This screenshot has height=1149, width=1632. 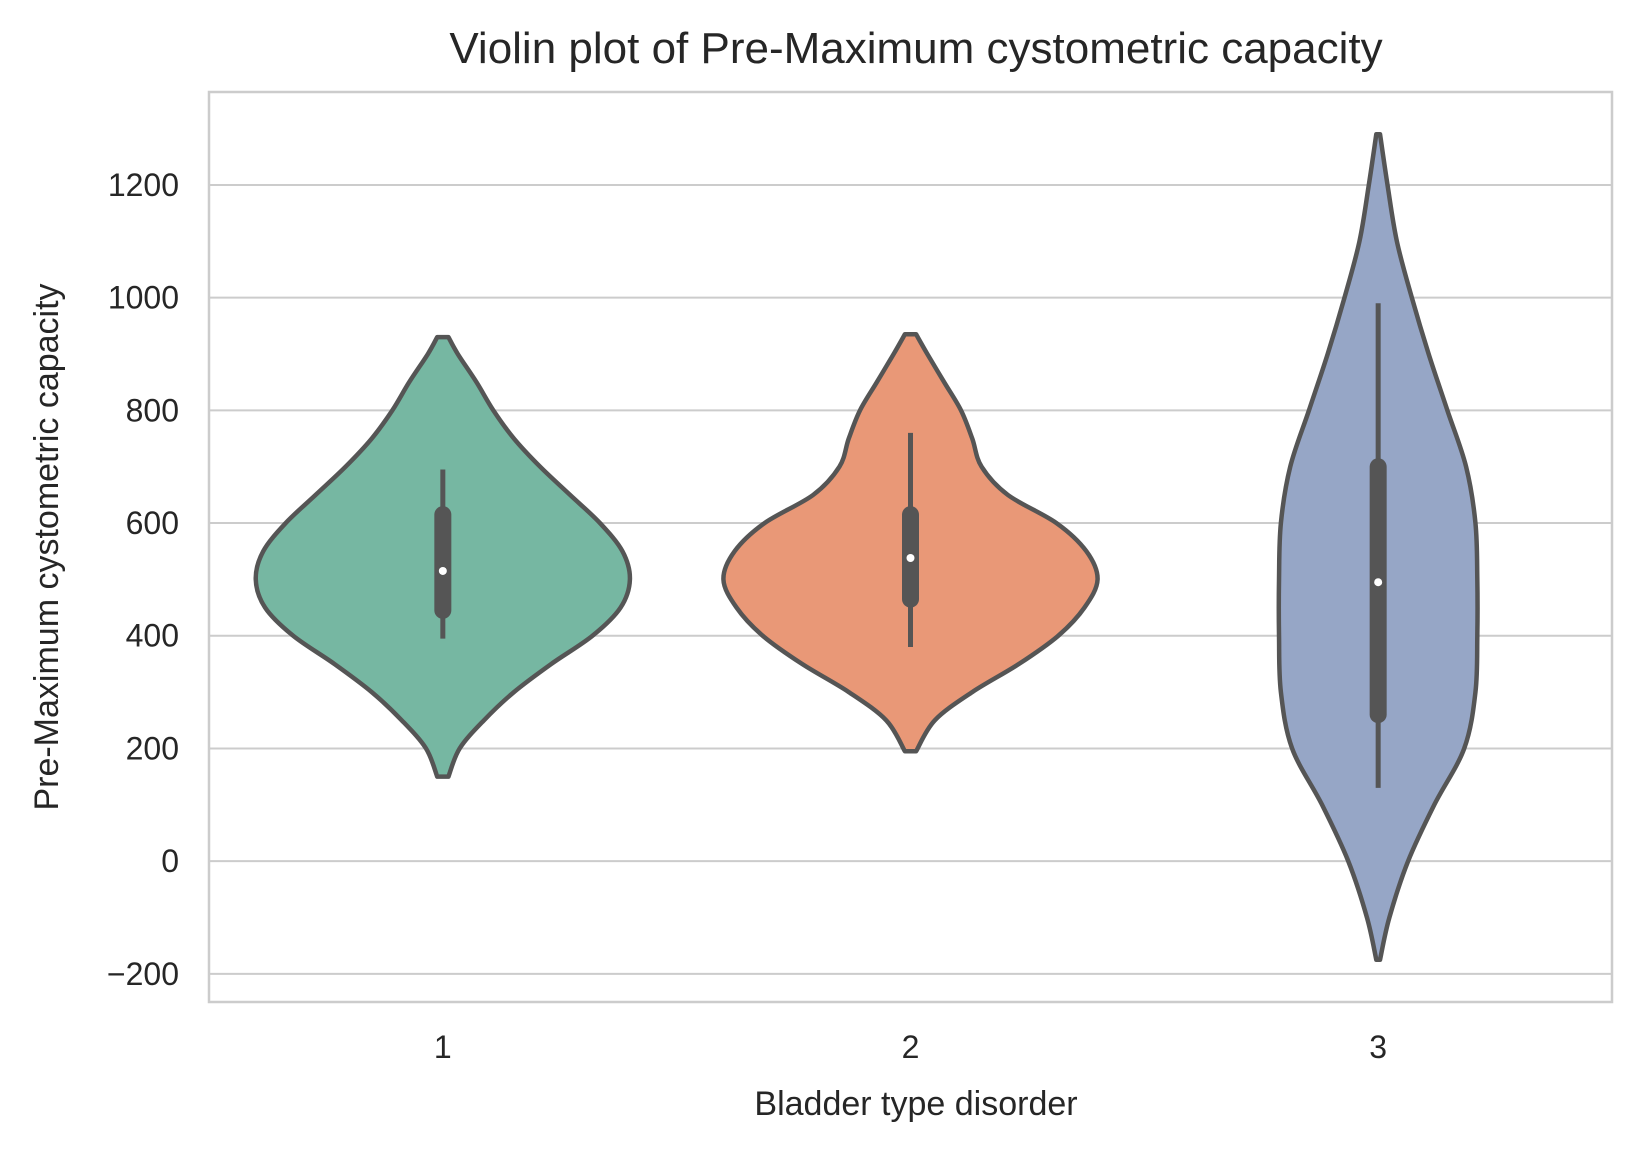 What do you see at coordinates (143, 579) in the screenshot?
I see `y-tick-labels: −200 0 200 400 600 800 1000 1200` at bounding box center [143, 579].